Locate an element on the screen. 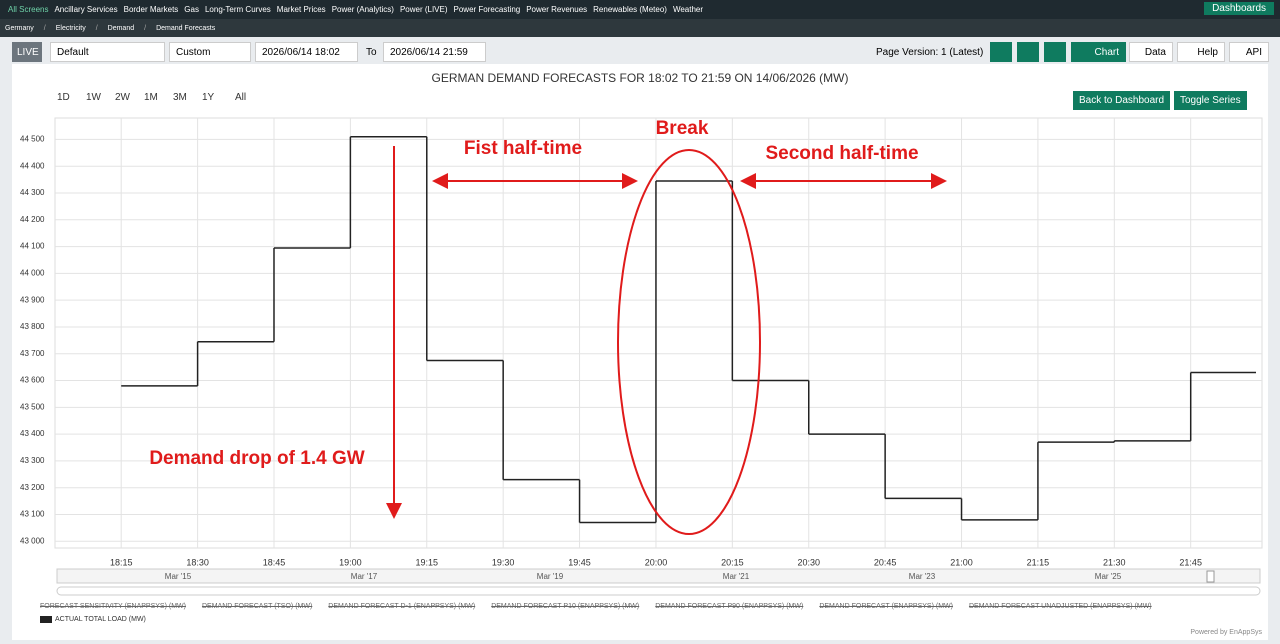  legend-item-hidden: DEMAND FORECAST D-1 (ENAPPSYS) (MW) is located at coordinates (402, 606).